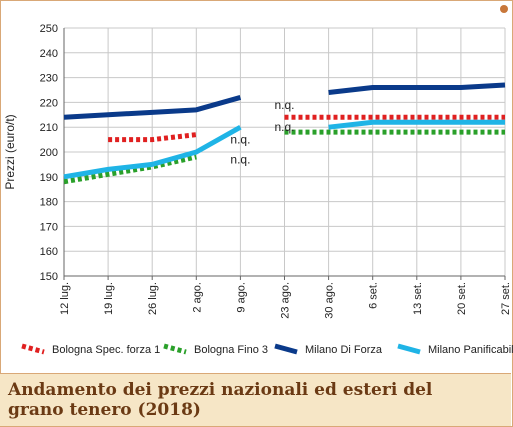 Image resolution: width=513 pixels, height=427 pixels. Describe the element at coordinates (241, 297) in the screenshot. I see `x-tick-label: 9 ago.` at that location.